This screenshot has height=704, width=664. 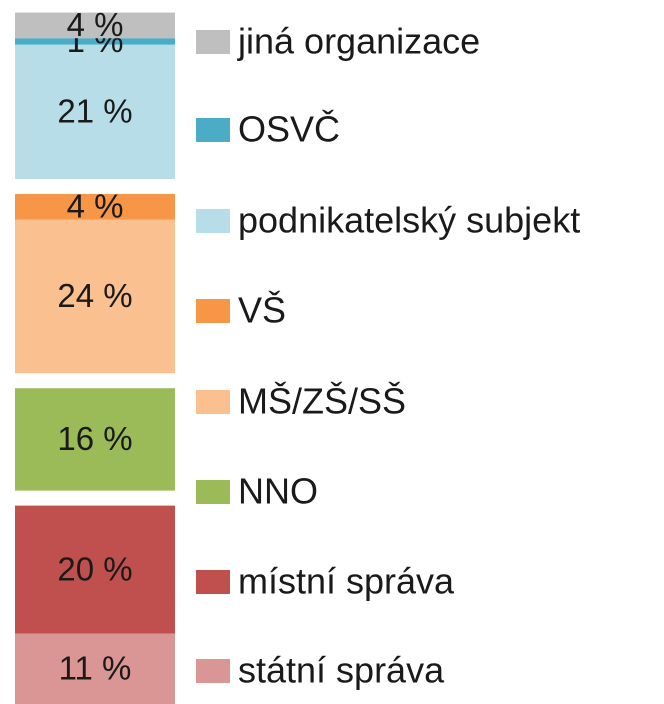 What do you see at coordinates (262, 310) in the screenshot?
I see `legend-label: VŠ` at bounding box center [262, 310].